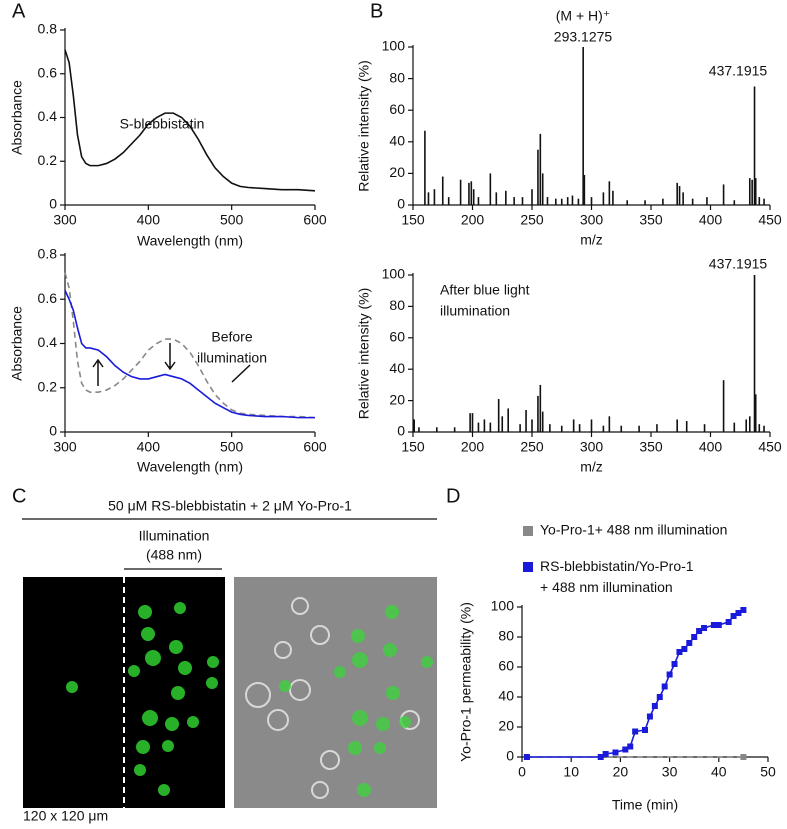 This screenshot has width=787, height=829. Describe the element at coordinates (174, 536) in the screenshot. I see `illumination-label: Illumination` at that location.